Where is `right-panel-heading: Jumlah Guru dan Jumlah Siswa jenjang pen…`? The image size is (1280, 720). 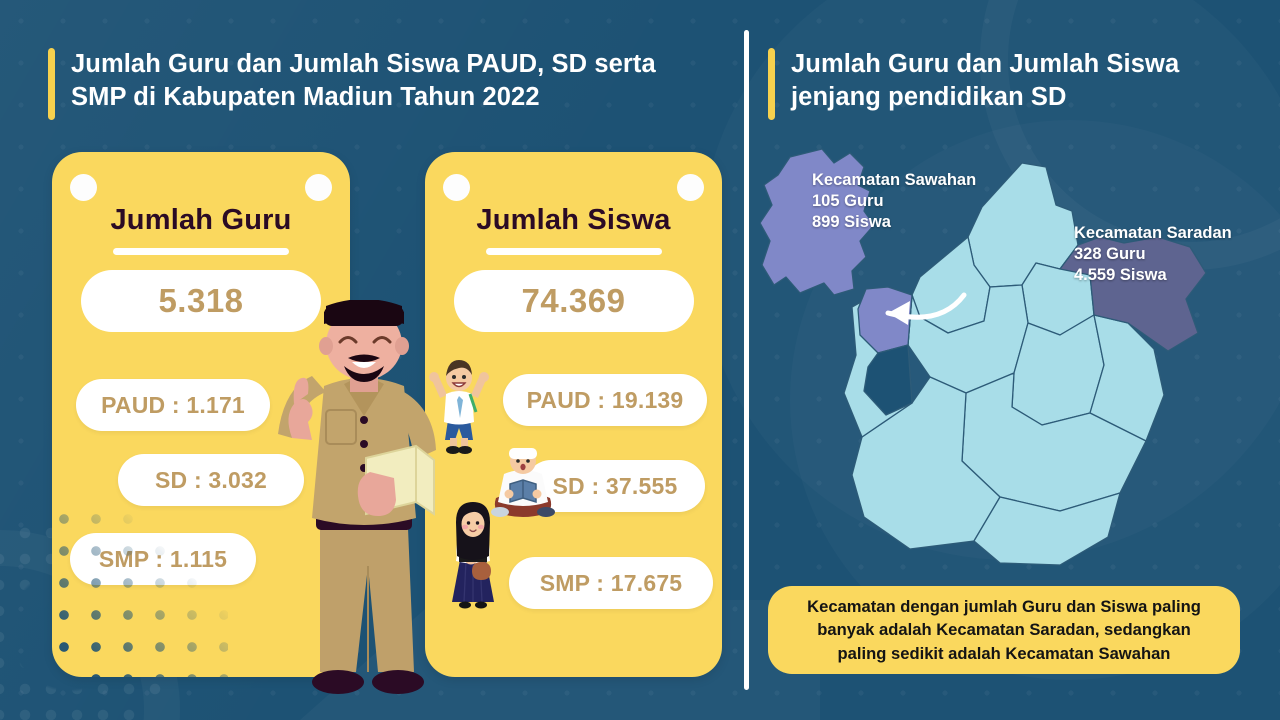
right-panel-heading: Jumlah Guru dan Jumlah Siswa jenjang pen… is located at coordinates (1003, 84).